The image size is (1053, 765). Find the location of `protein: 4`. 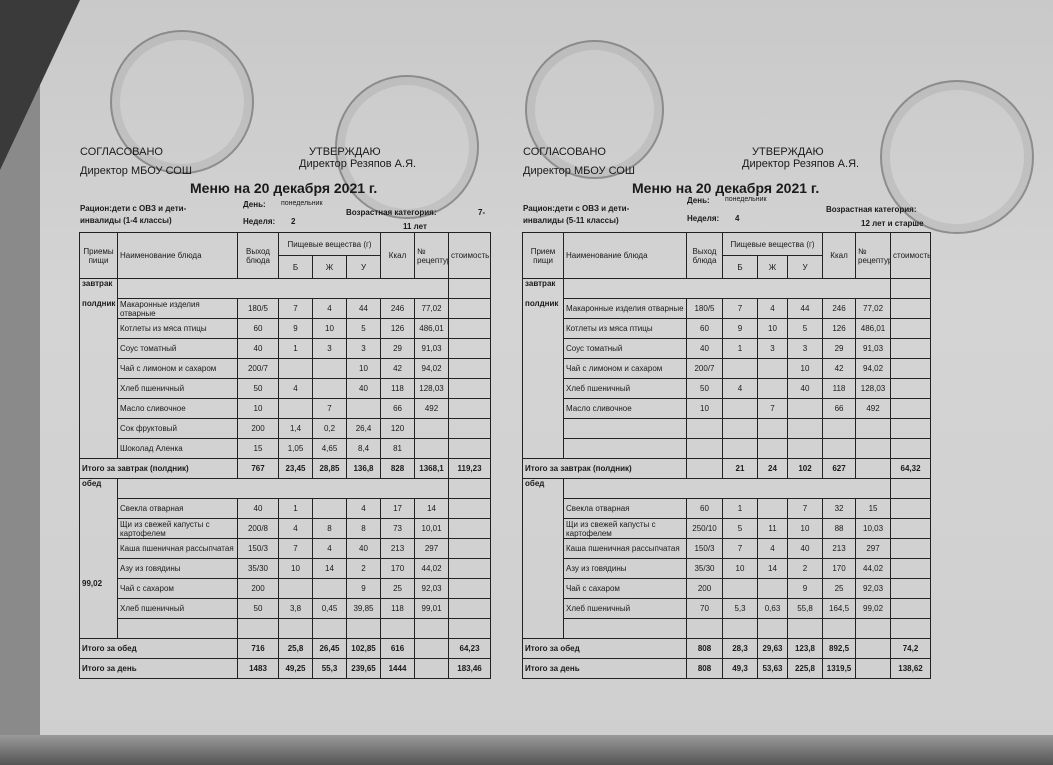

protein: 4 is located at coordinates (295, 388).